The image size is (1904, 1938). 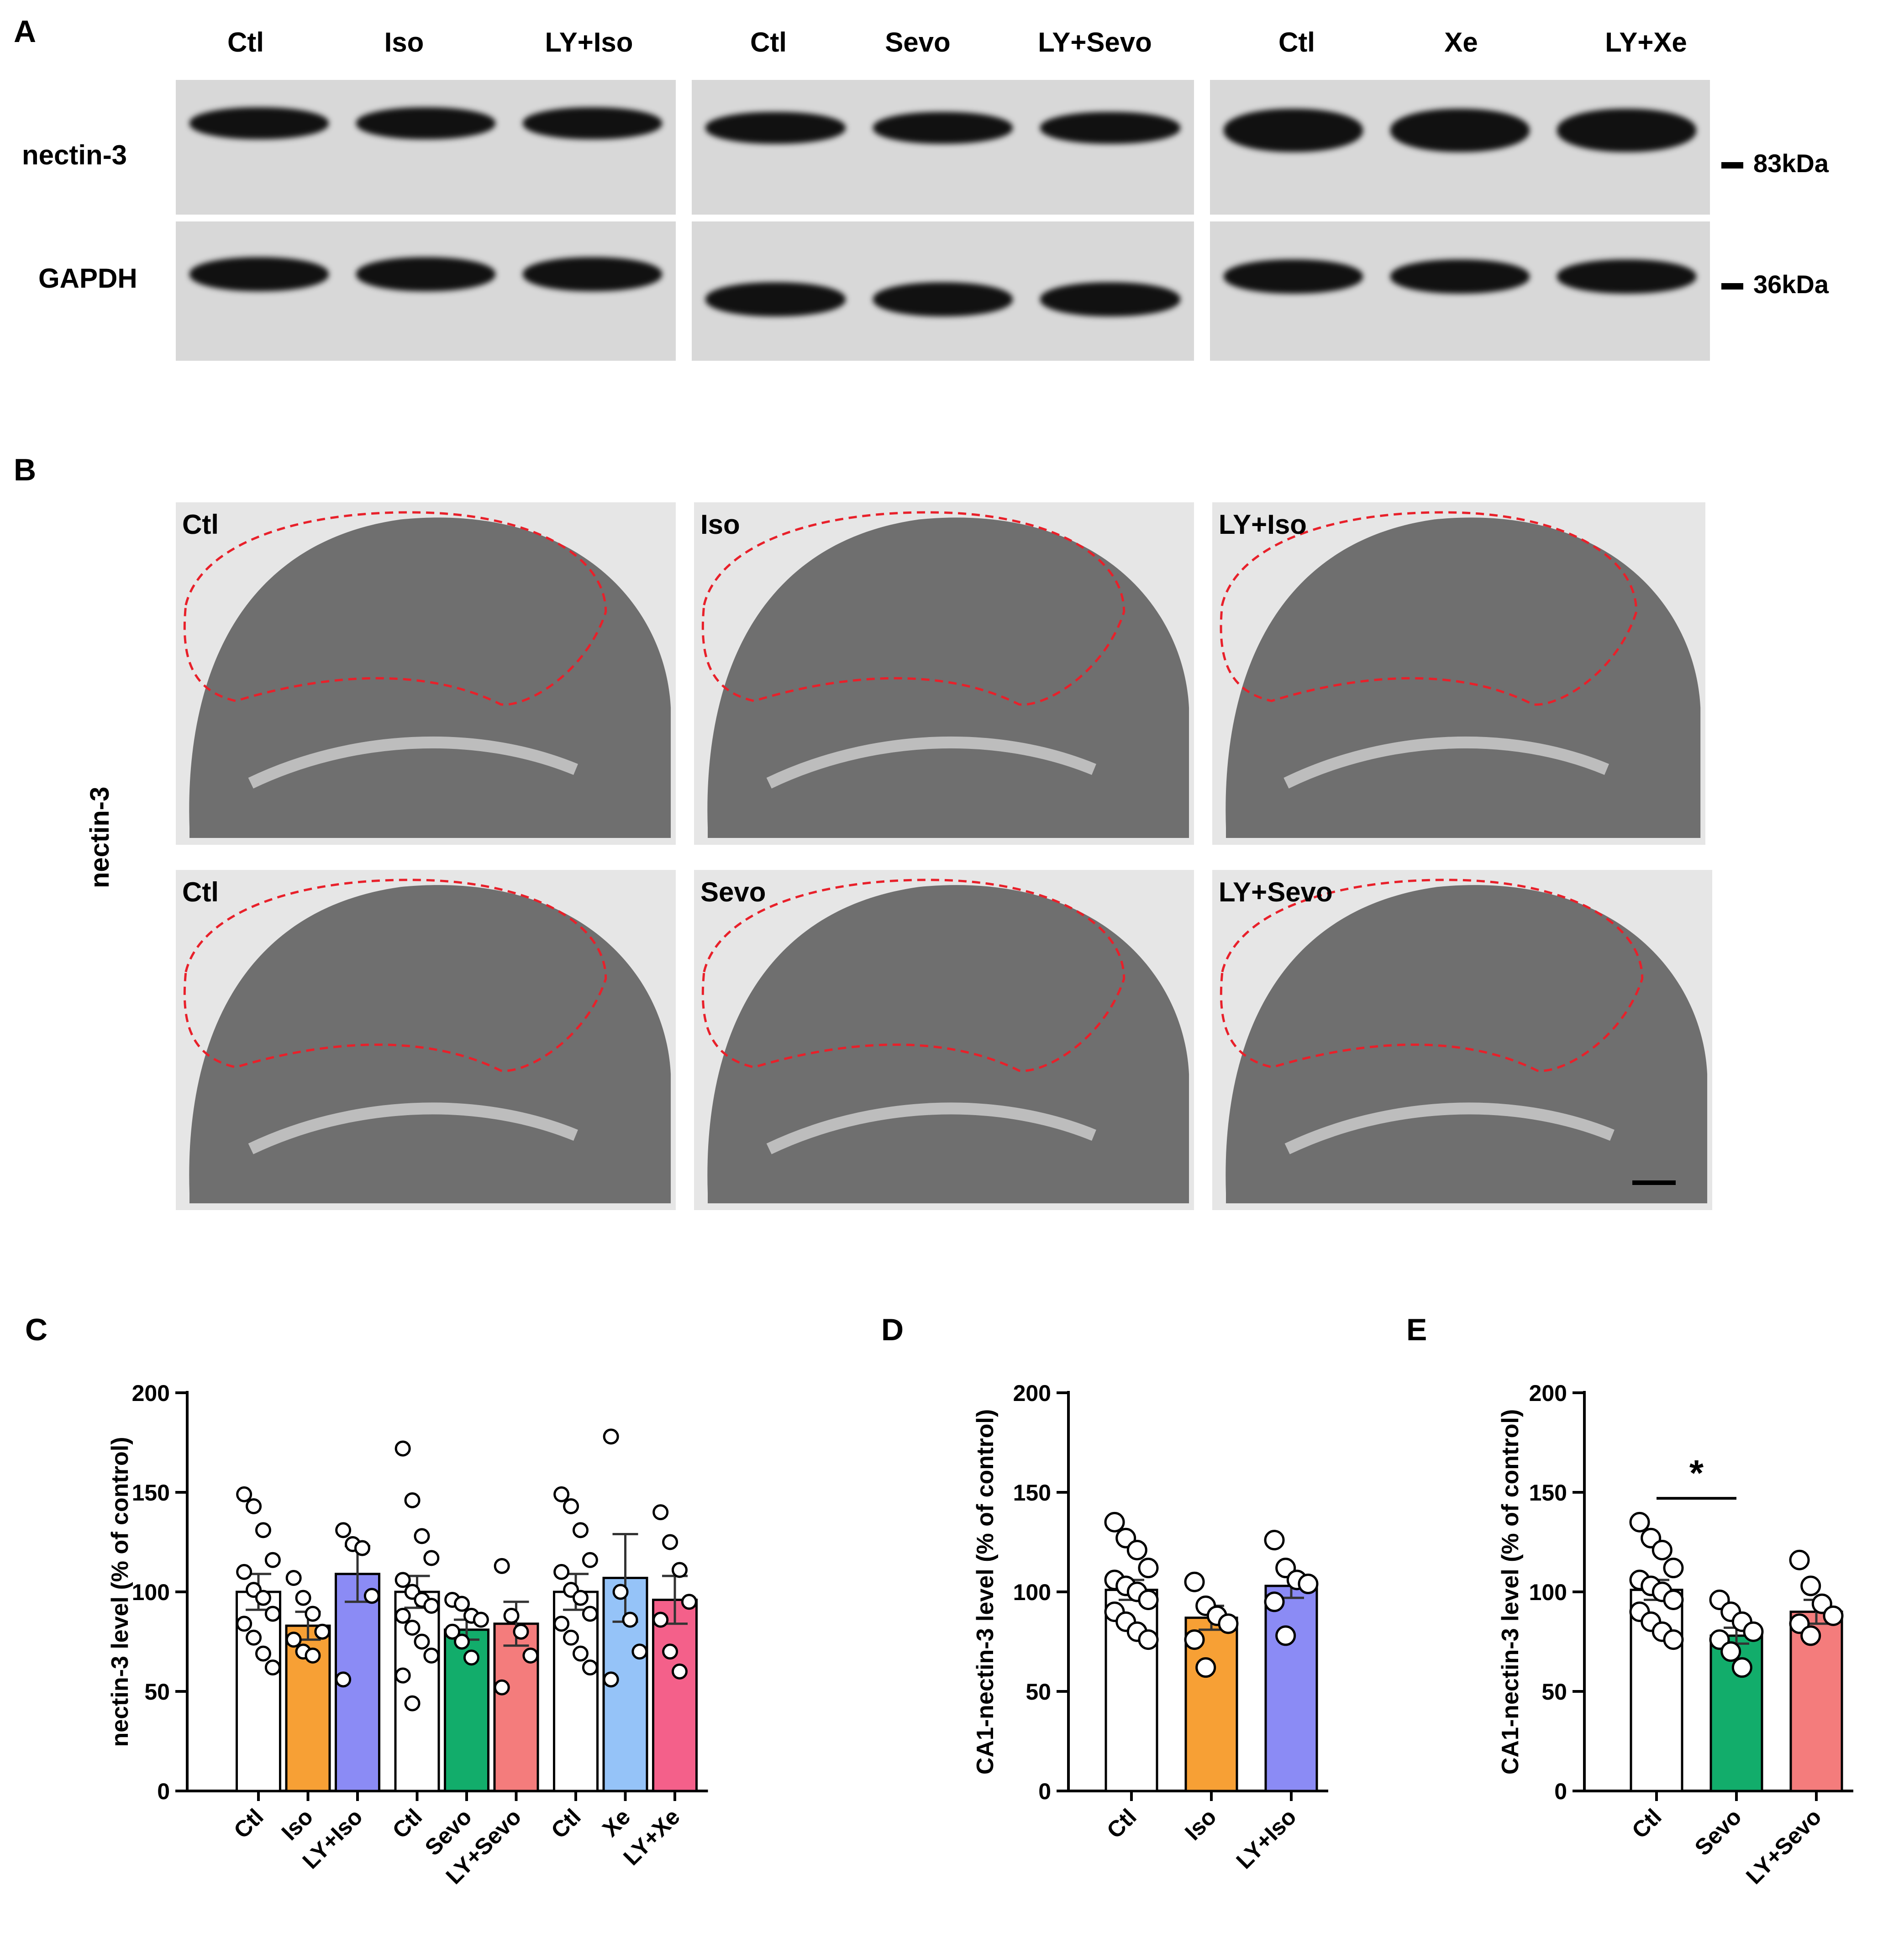 I want to click on gapdh-blot, so click(x=943, y=291).